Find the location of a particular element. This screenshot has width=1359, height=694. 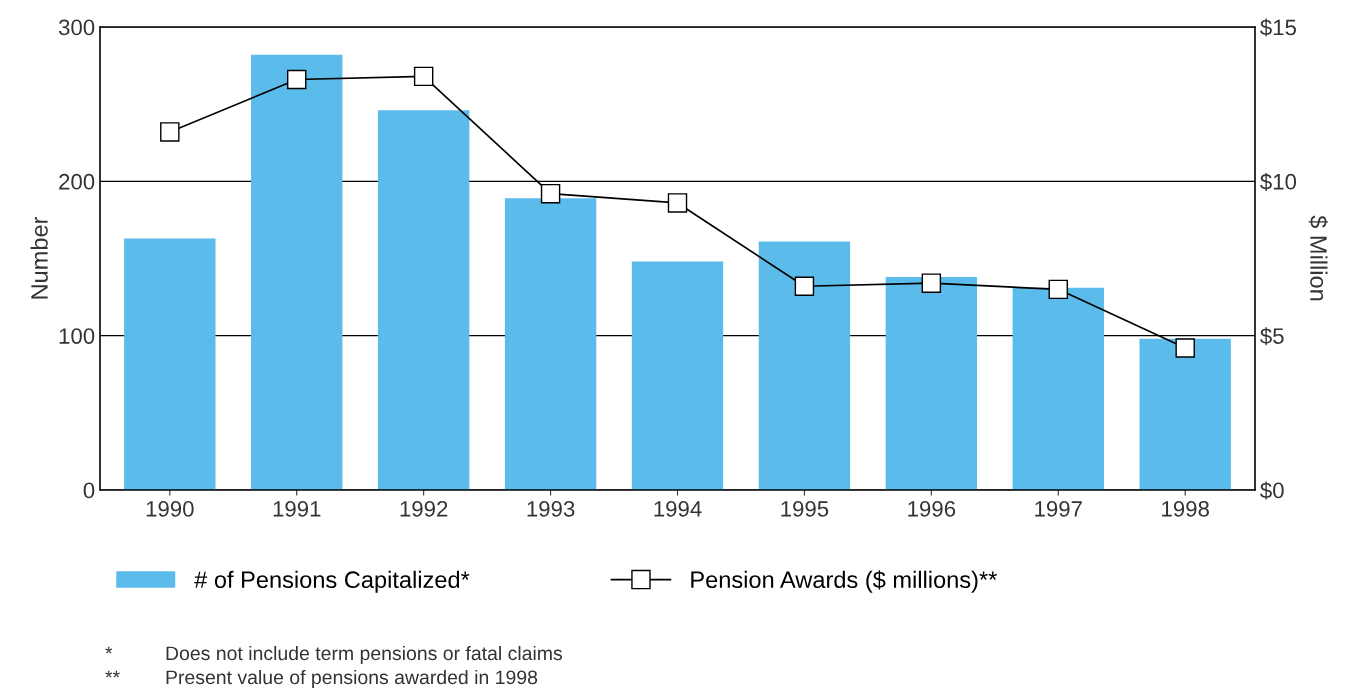

y2-tick-label: $0 is located at coordinates (1272, 490).